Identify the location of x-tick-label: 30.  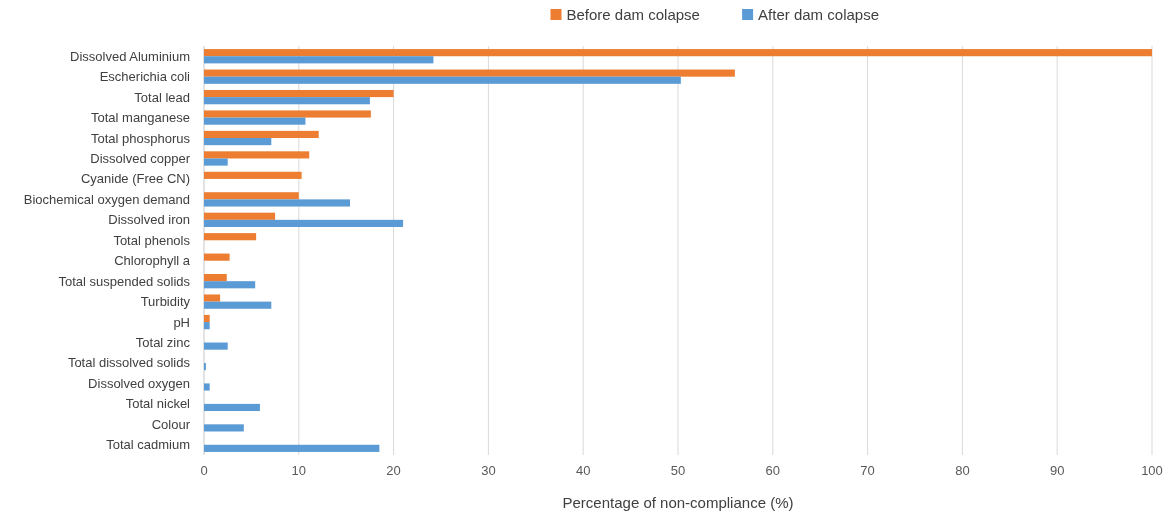
(488, 470).